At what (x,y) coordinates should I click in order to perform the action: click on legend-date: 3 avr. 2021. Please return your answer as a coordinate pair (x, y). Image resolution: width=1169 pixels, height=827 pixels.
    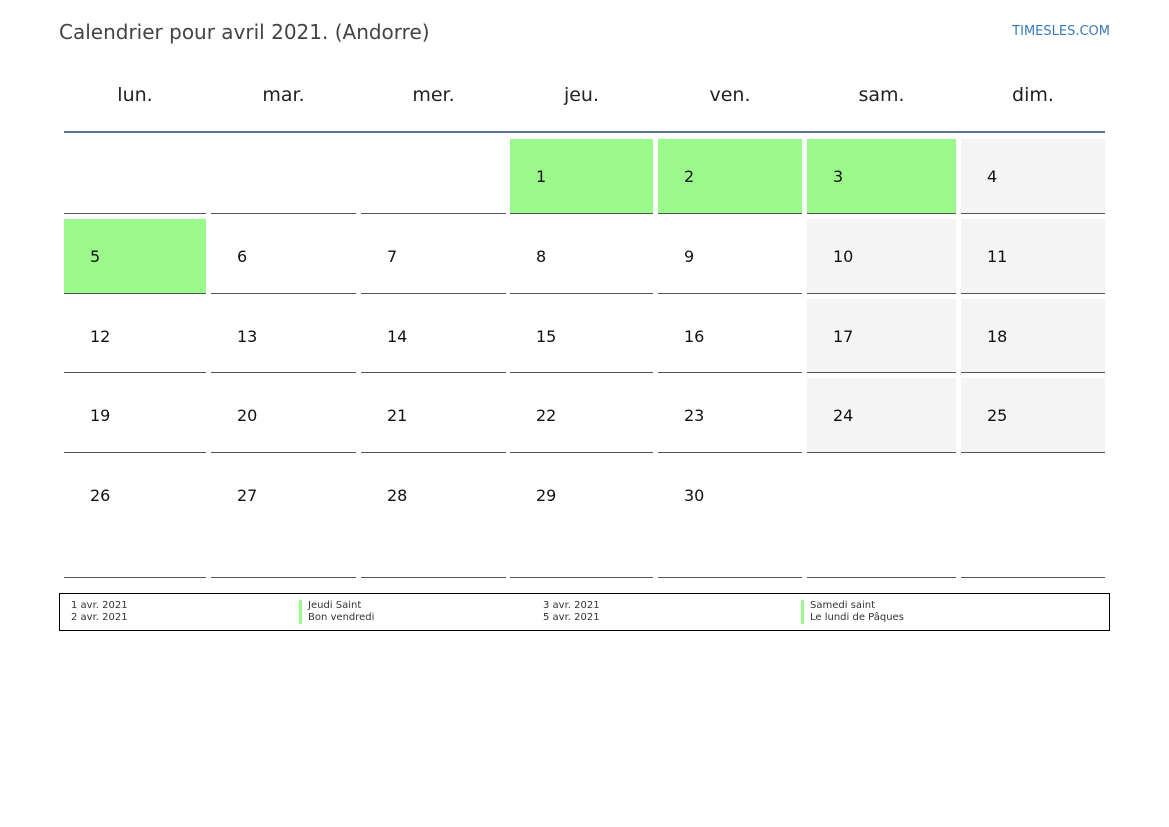
    Looking at the image, I should click on (571, 605).